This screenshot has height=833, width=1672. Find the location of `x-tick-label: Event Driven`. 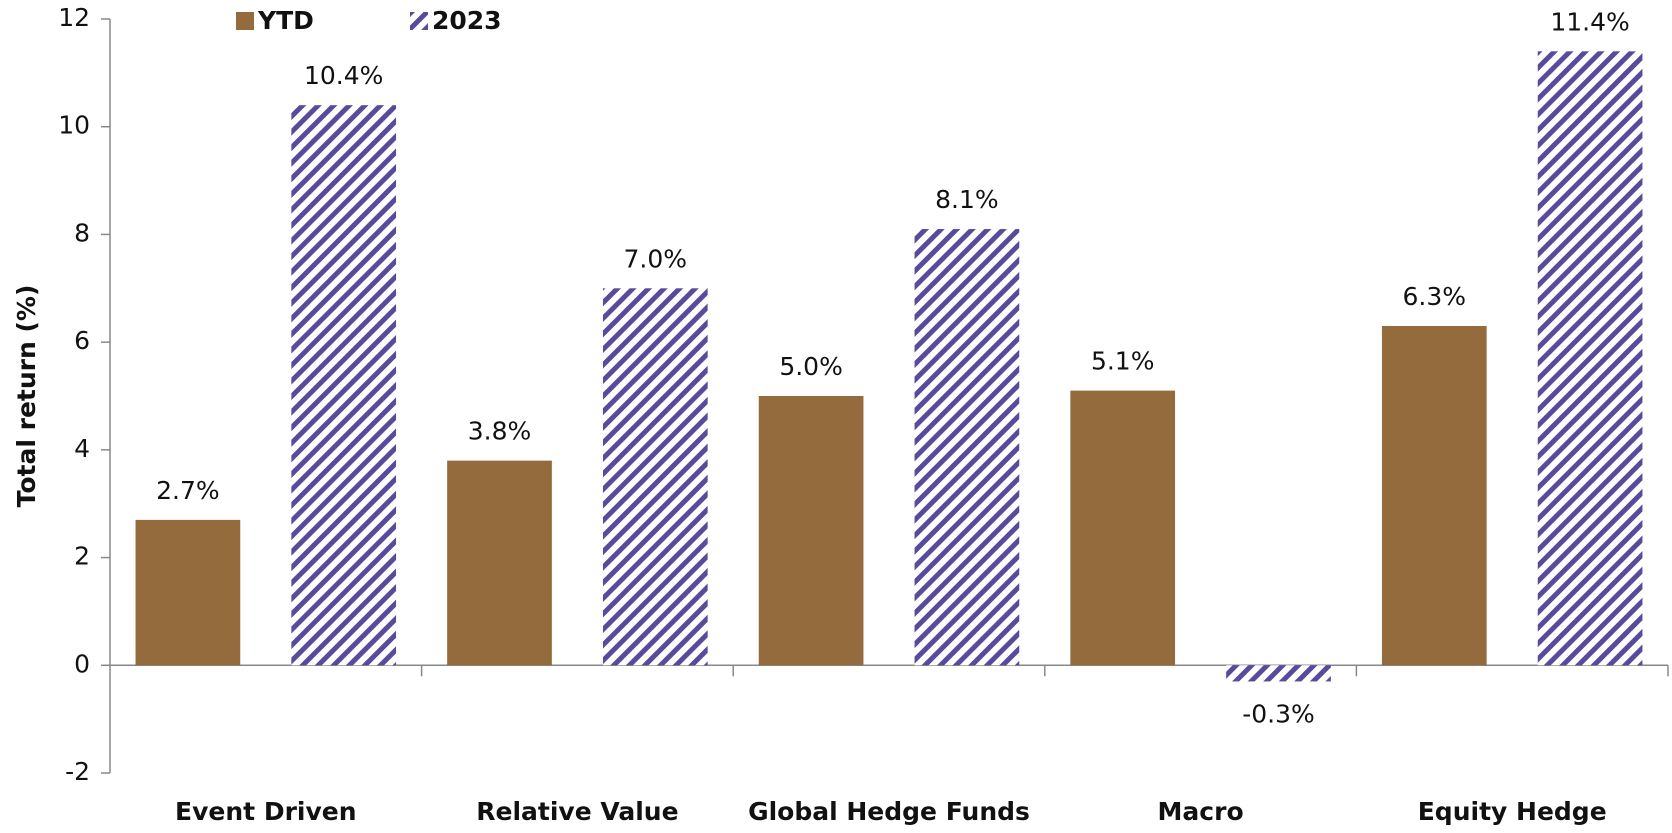

x-tick-label: Event Driven is located at coordinates (265, 811).